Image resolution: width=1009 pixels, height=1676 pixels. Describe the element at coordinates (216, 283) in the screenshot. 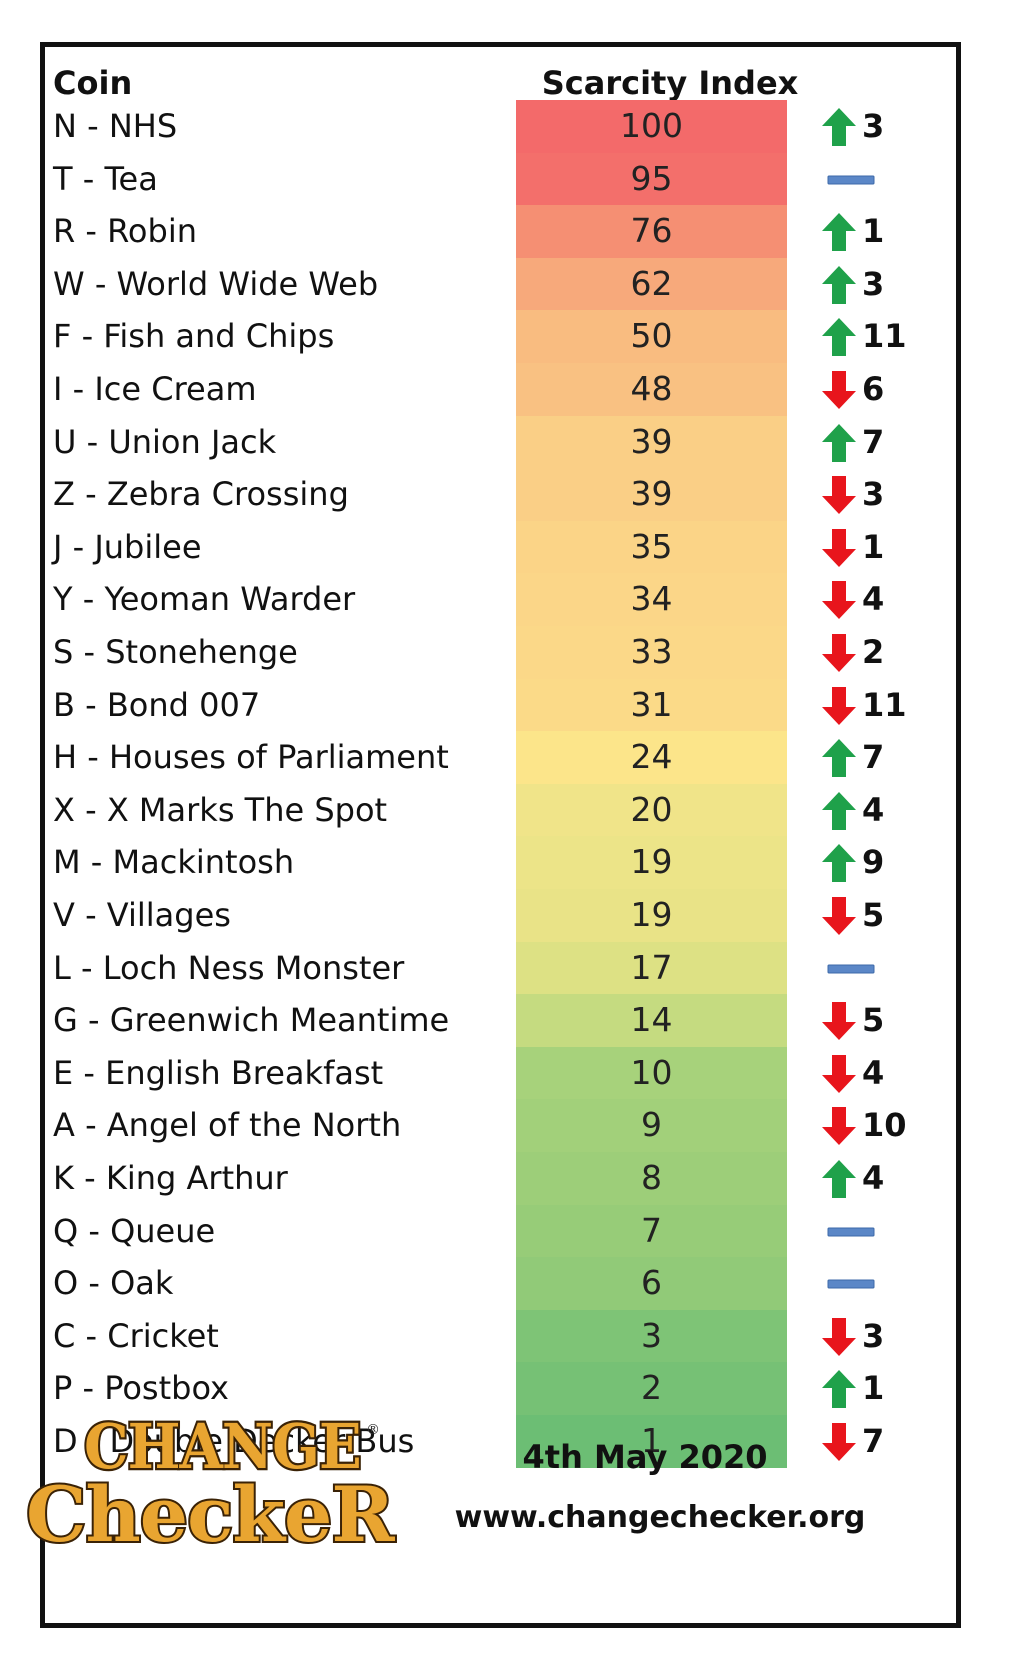

I see `coin-name: W - World Wide Web` at that location.